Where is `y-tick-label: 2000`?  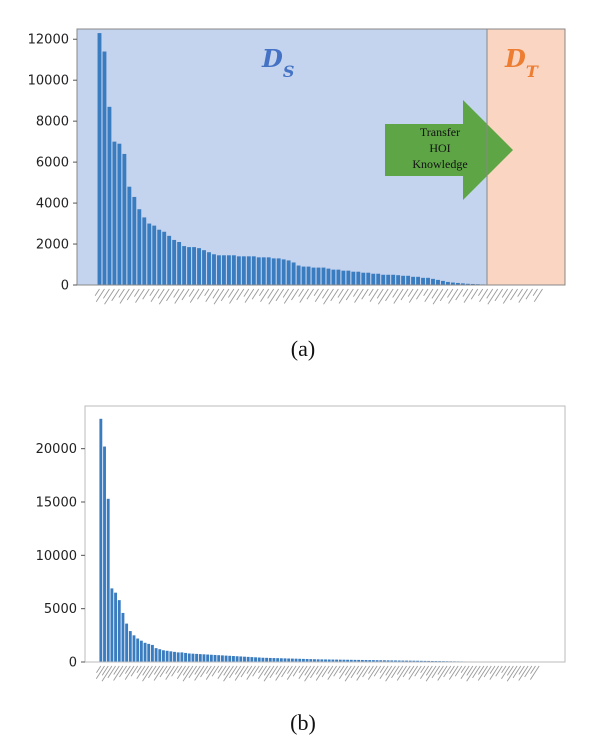 y-tick-label: 2000 is located at coordinates (52, 245).